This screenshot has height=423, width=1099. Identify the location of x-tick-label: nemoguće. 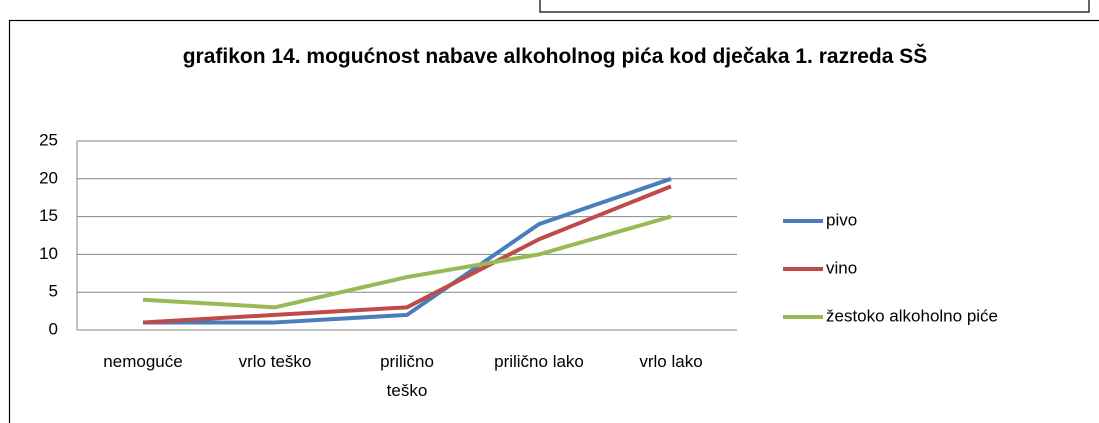
(142, 361).